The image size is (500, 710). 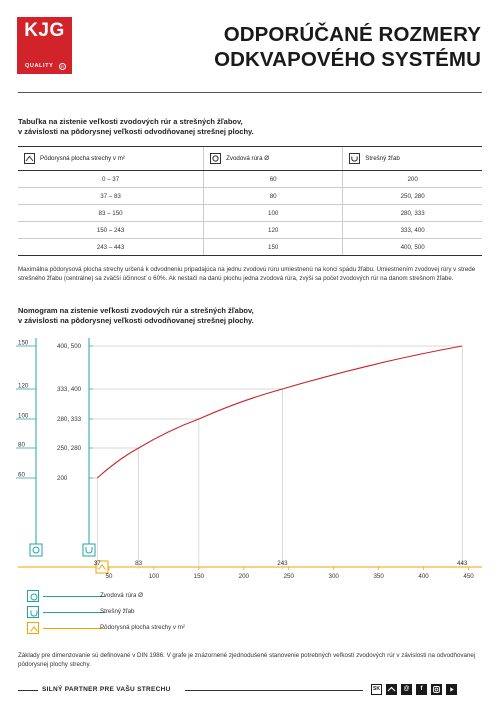 I want to click on x-tick-label: 300, so click(x=334, y=576).